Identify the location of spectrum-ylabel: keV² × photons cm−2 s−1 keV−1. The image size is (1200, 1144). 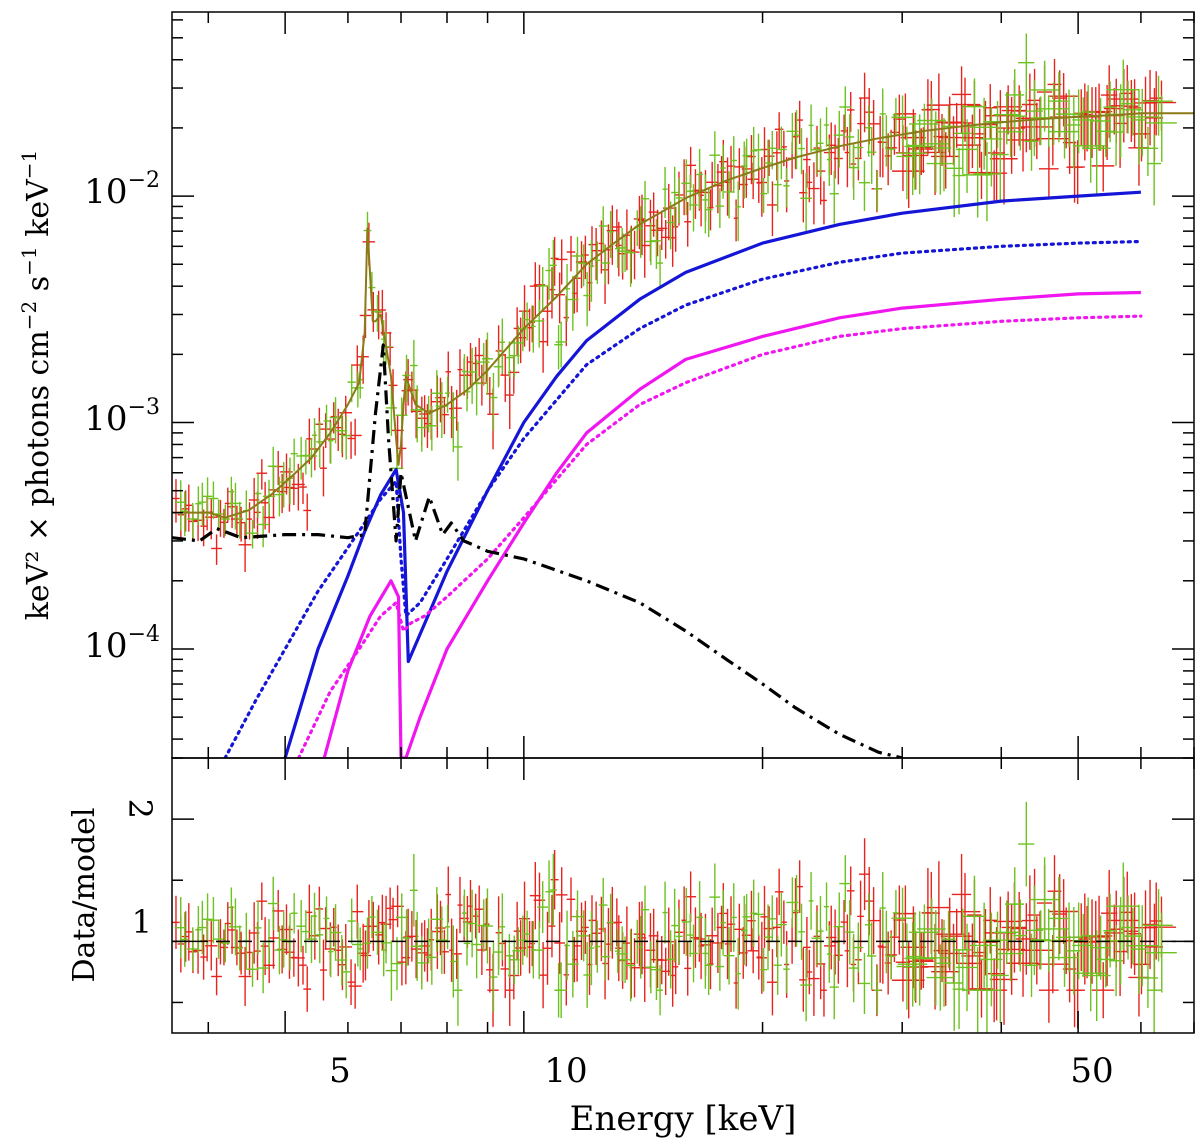
(36, 385).